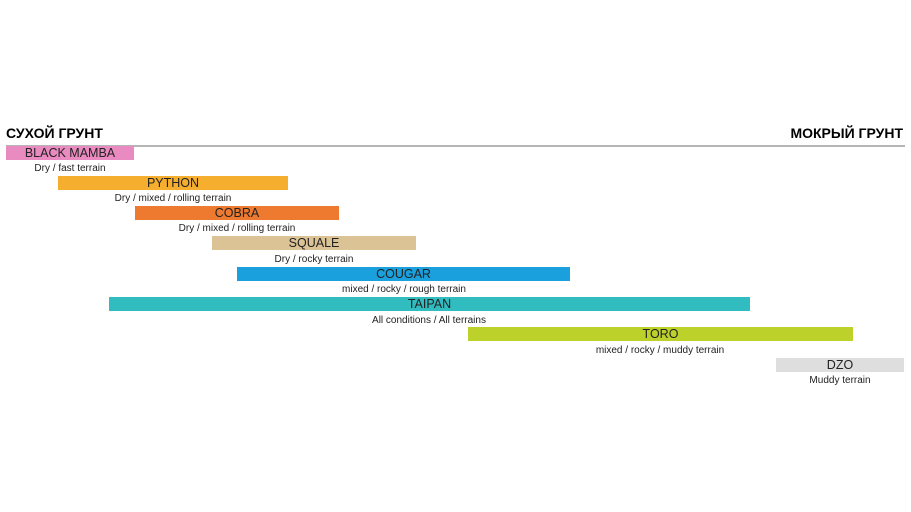  I want to click on tire-bar-squale: SQUALE, so click(314, 243).